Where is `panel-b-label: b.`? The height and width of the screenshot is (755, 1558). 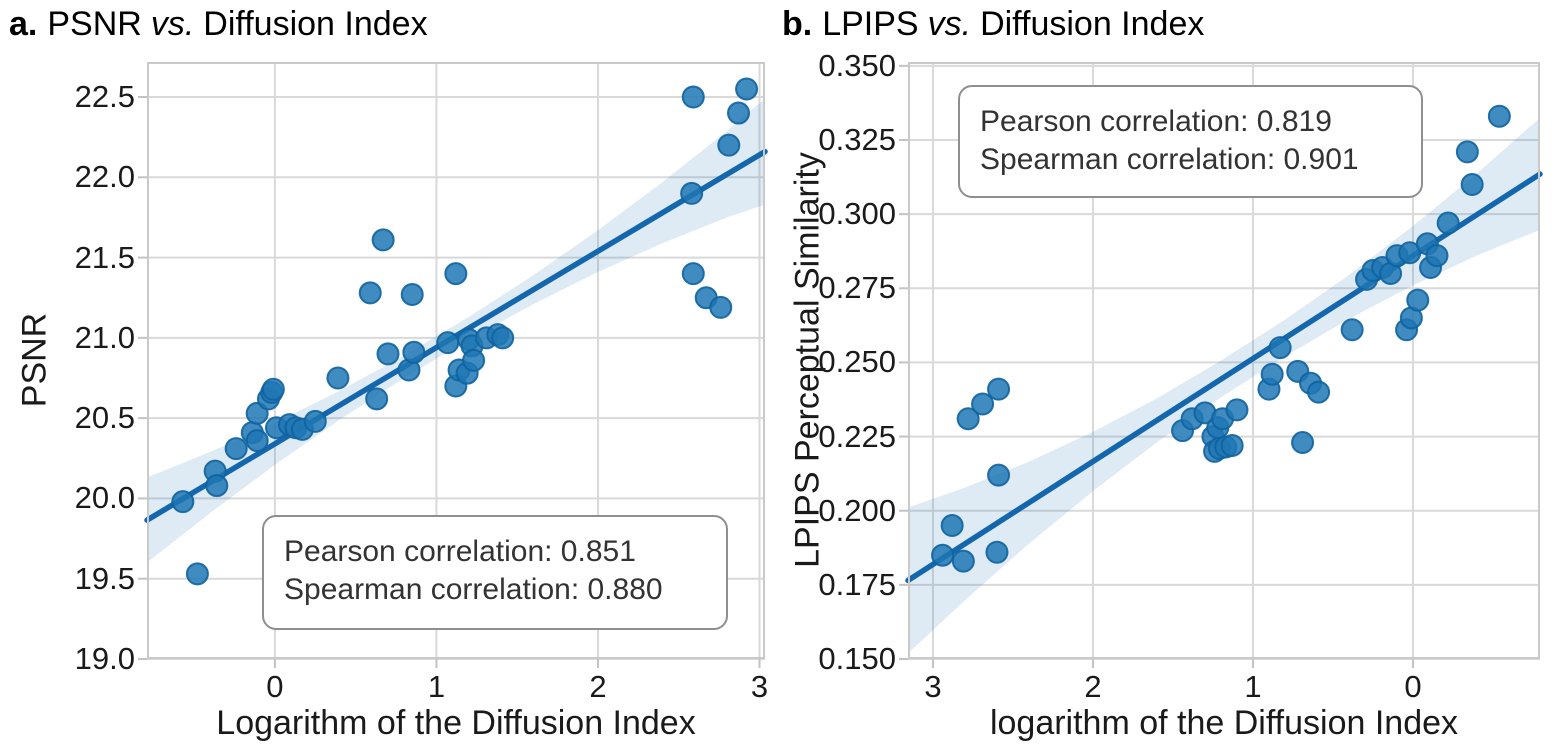 panel-b-label: b. is located at coordinates (797, 24).